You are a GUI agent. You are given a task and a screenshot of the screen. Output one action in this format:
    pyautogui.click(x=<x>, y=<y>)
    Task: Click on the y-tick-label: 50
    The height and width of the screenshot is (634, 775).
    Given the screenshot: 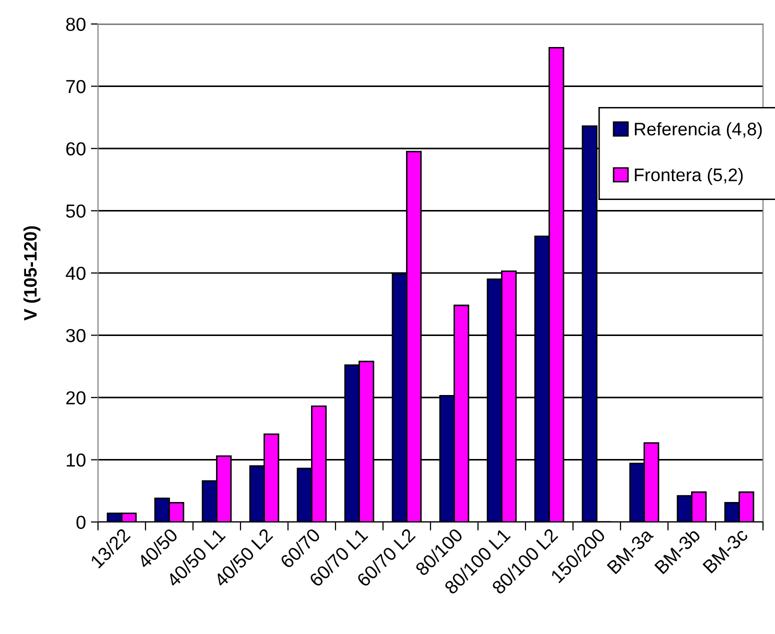 What is the action you would take?
    pyautogui.click(x=76, y=211)
    